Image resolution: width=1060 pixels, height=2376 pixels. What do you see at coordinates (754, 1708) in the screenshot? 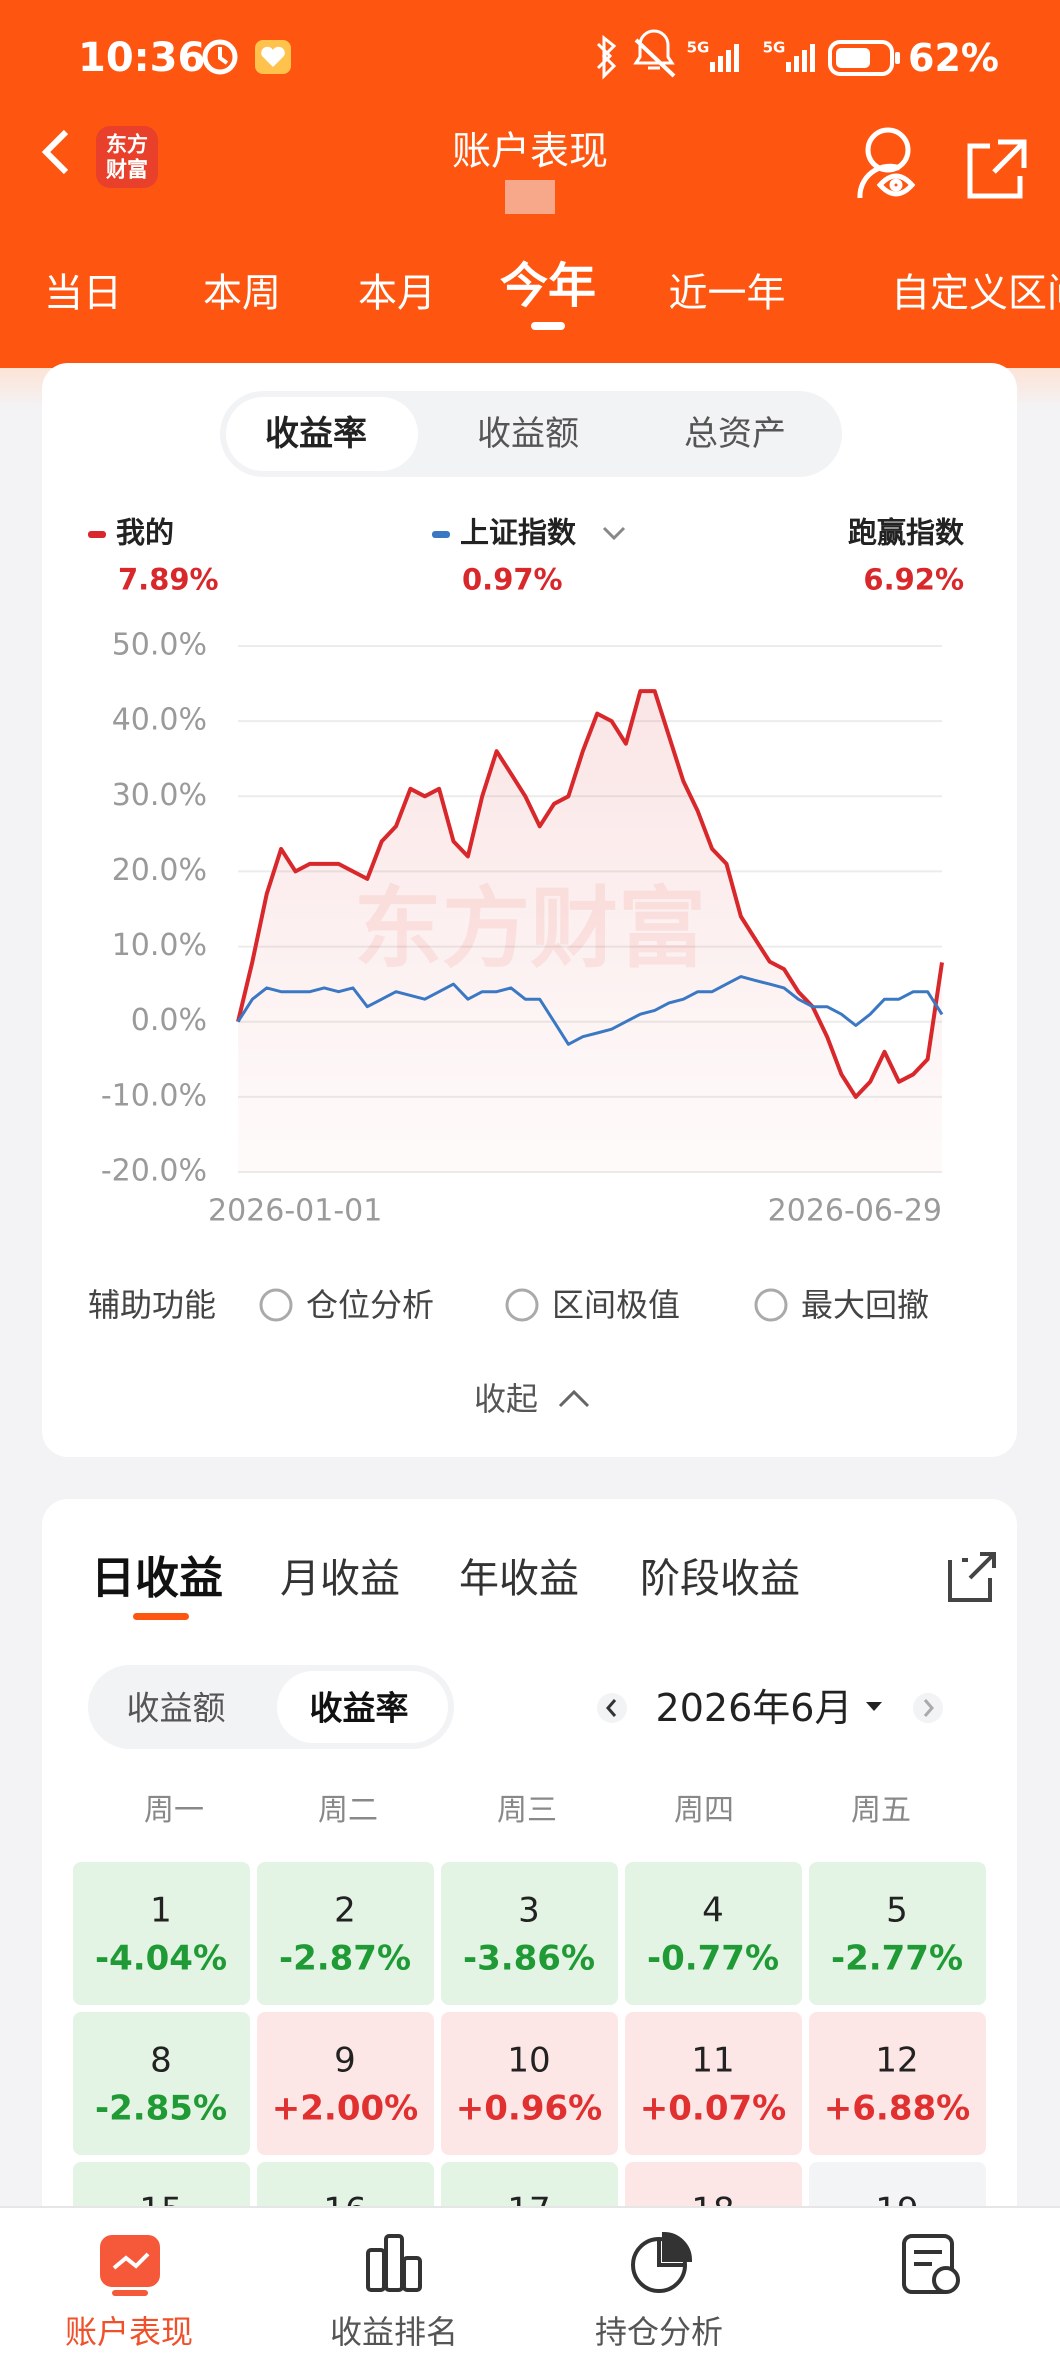
I see `month-picker: 2026年6月` at bounding box center [754, 1708].